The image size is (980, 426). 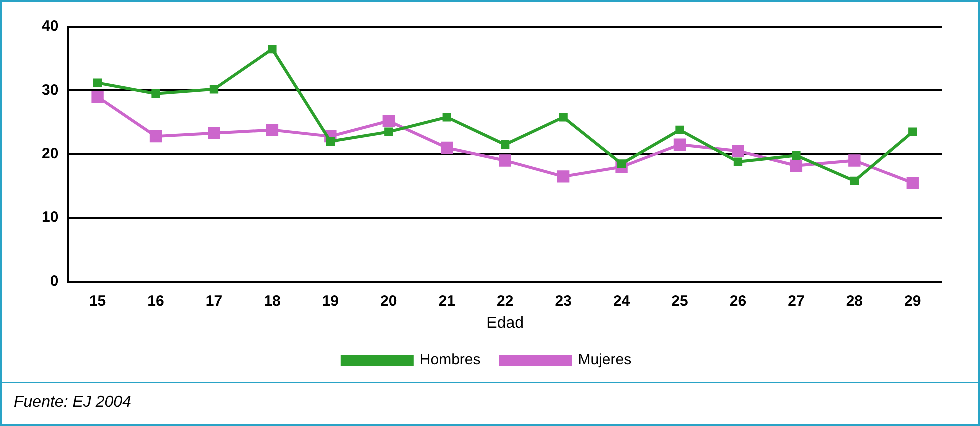 What do you see at coordinates (50, 154) in the screenshot?
I see `y-tick-label: 20` at bounding box center [50, 154].